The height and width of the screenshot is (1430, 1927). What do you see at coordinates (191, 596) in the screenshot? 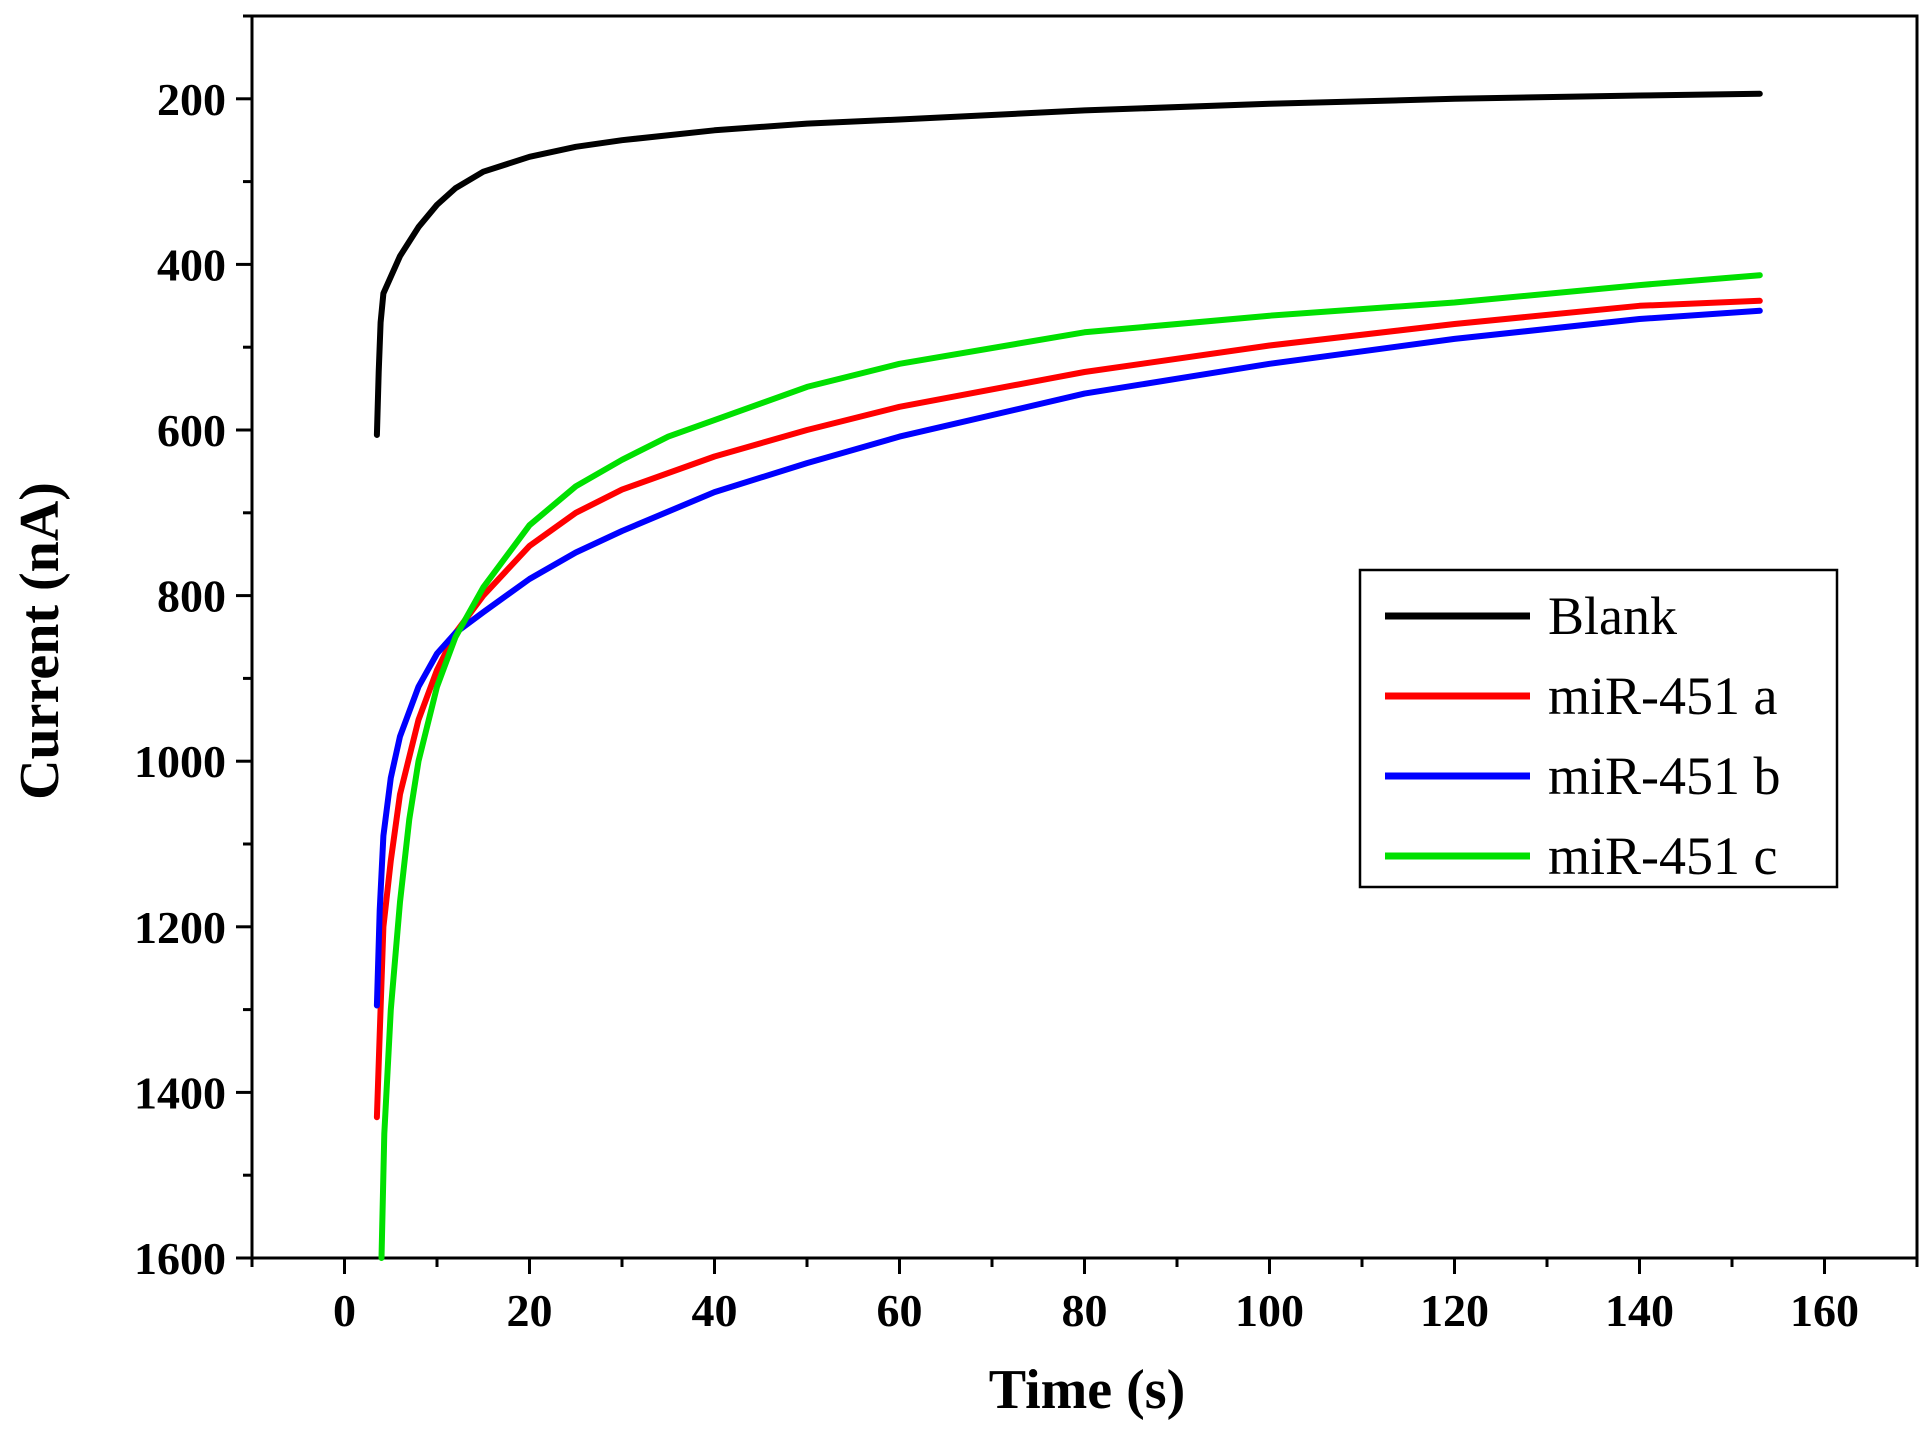
I see `y-tick-label: 800` at bounding box center [191, 596].